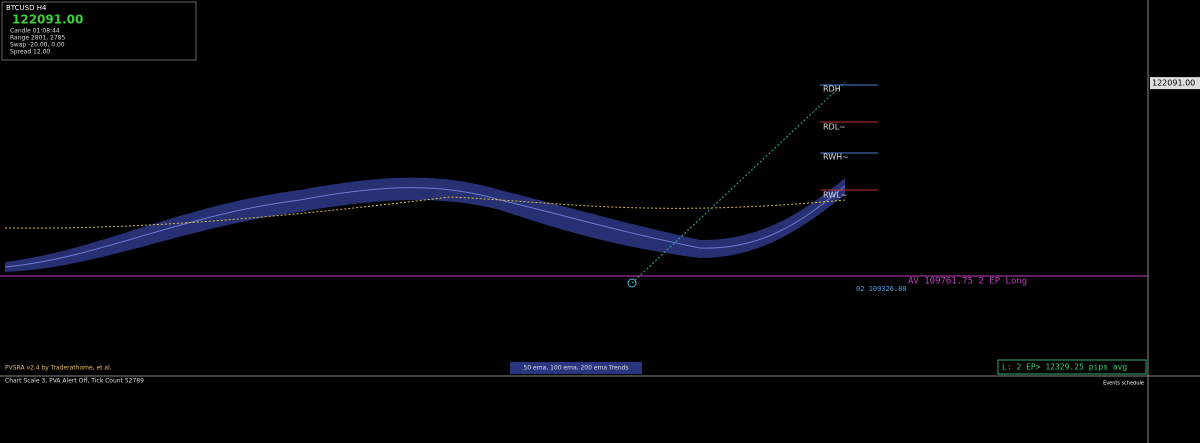 The image size is (1200, 443). What do you see at coordinates (1123, 384) in the screenshot?
I see `events-title: Events schedule` at bounding box center [1123, 384].